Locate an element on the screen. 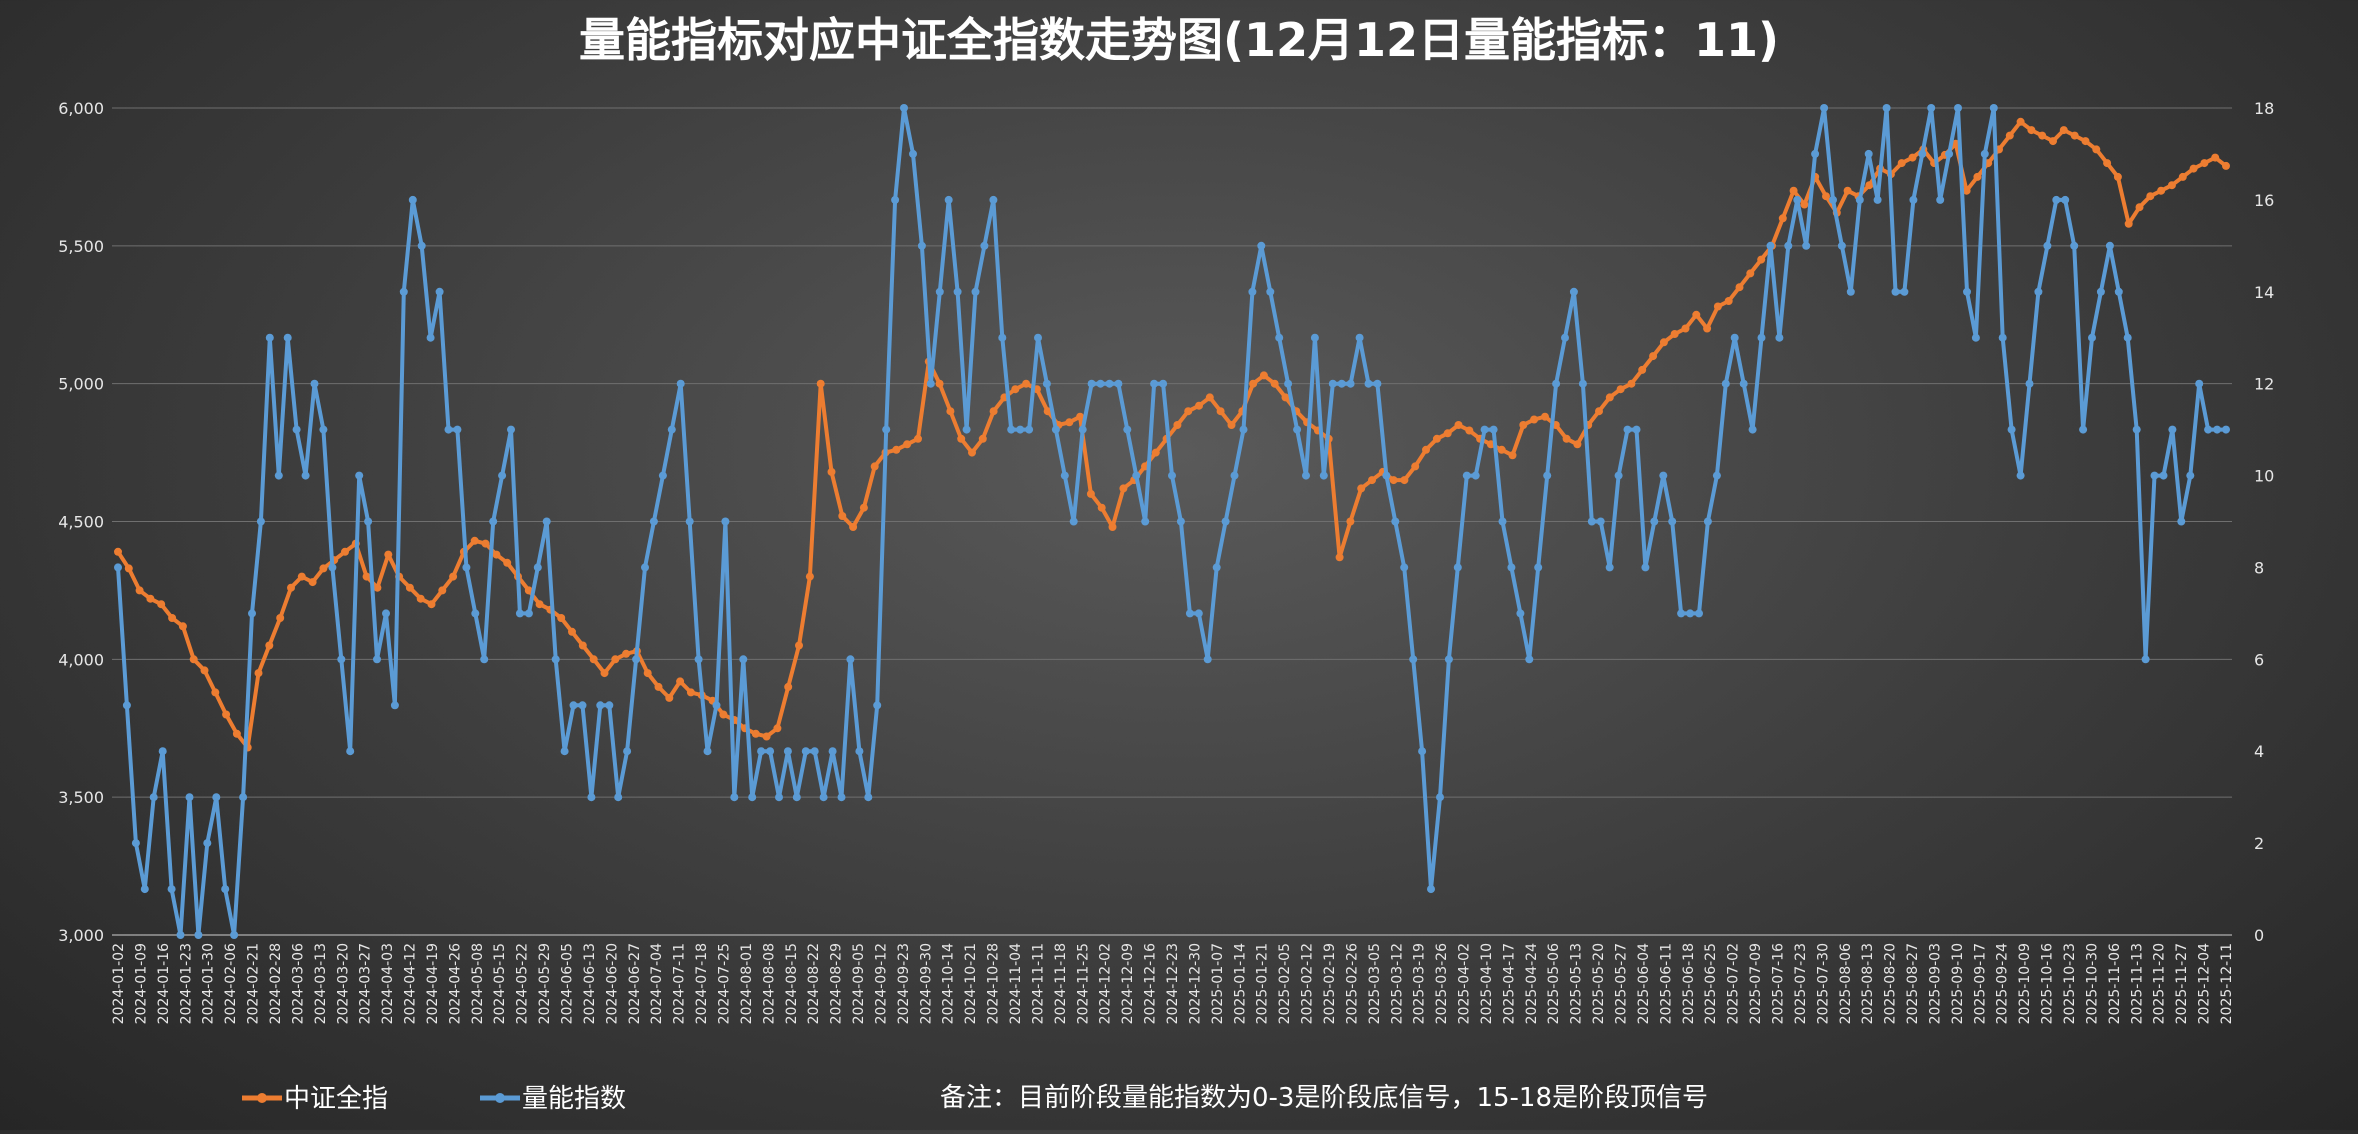  x-tick-label: 2025-03-19 is located at coordinates (1420, 983).